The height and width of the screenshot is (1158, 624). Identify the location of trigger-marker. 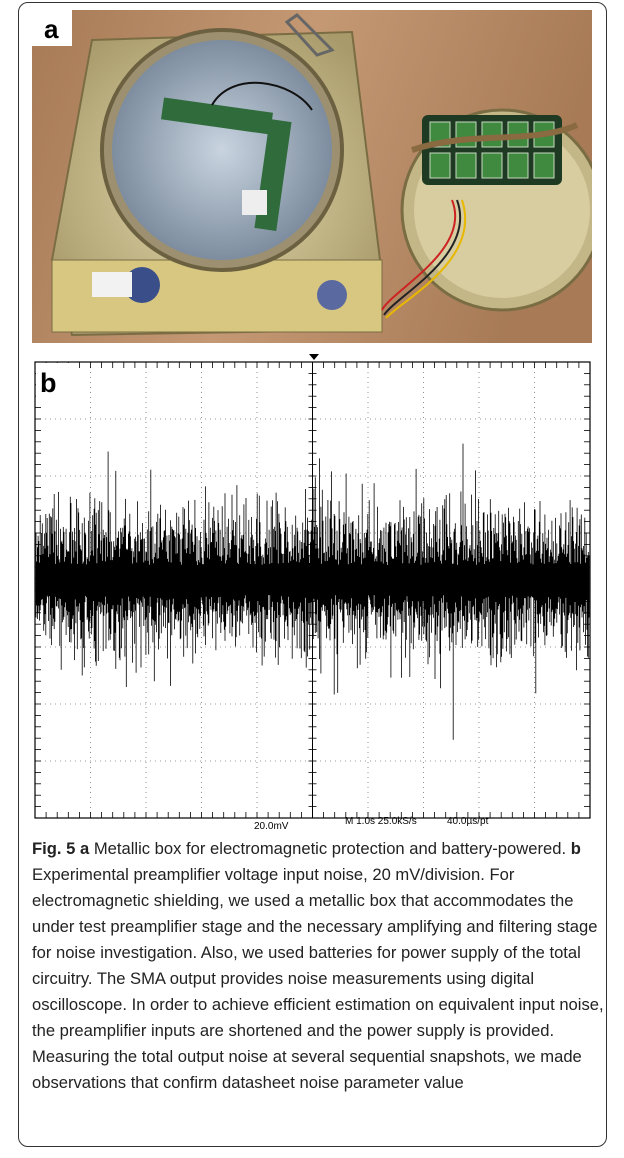
(314, 357).